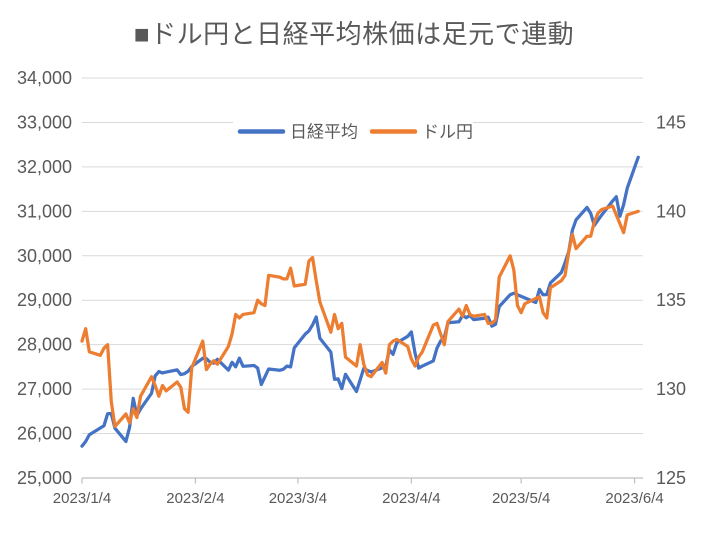  Describe the element at coordinates (44, 389) in the screenshot. I see `y-axis-left-tick-label: 27,000` at that location.